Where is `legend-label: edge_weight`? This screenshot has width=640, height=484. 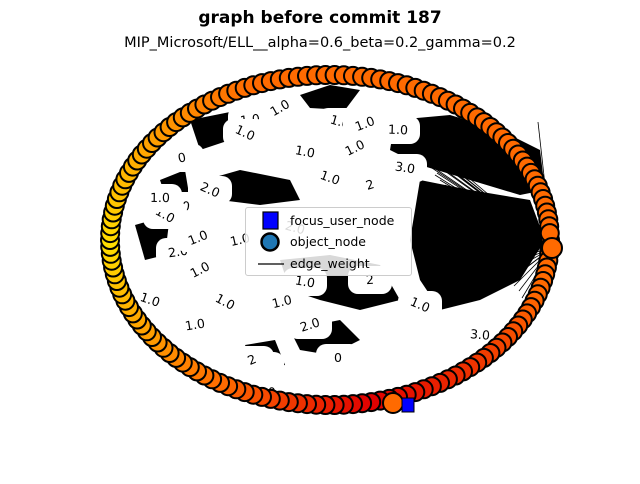 legend-label: edge_weight is located at coordinates (330, 263).